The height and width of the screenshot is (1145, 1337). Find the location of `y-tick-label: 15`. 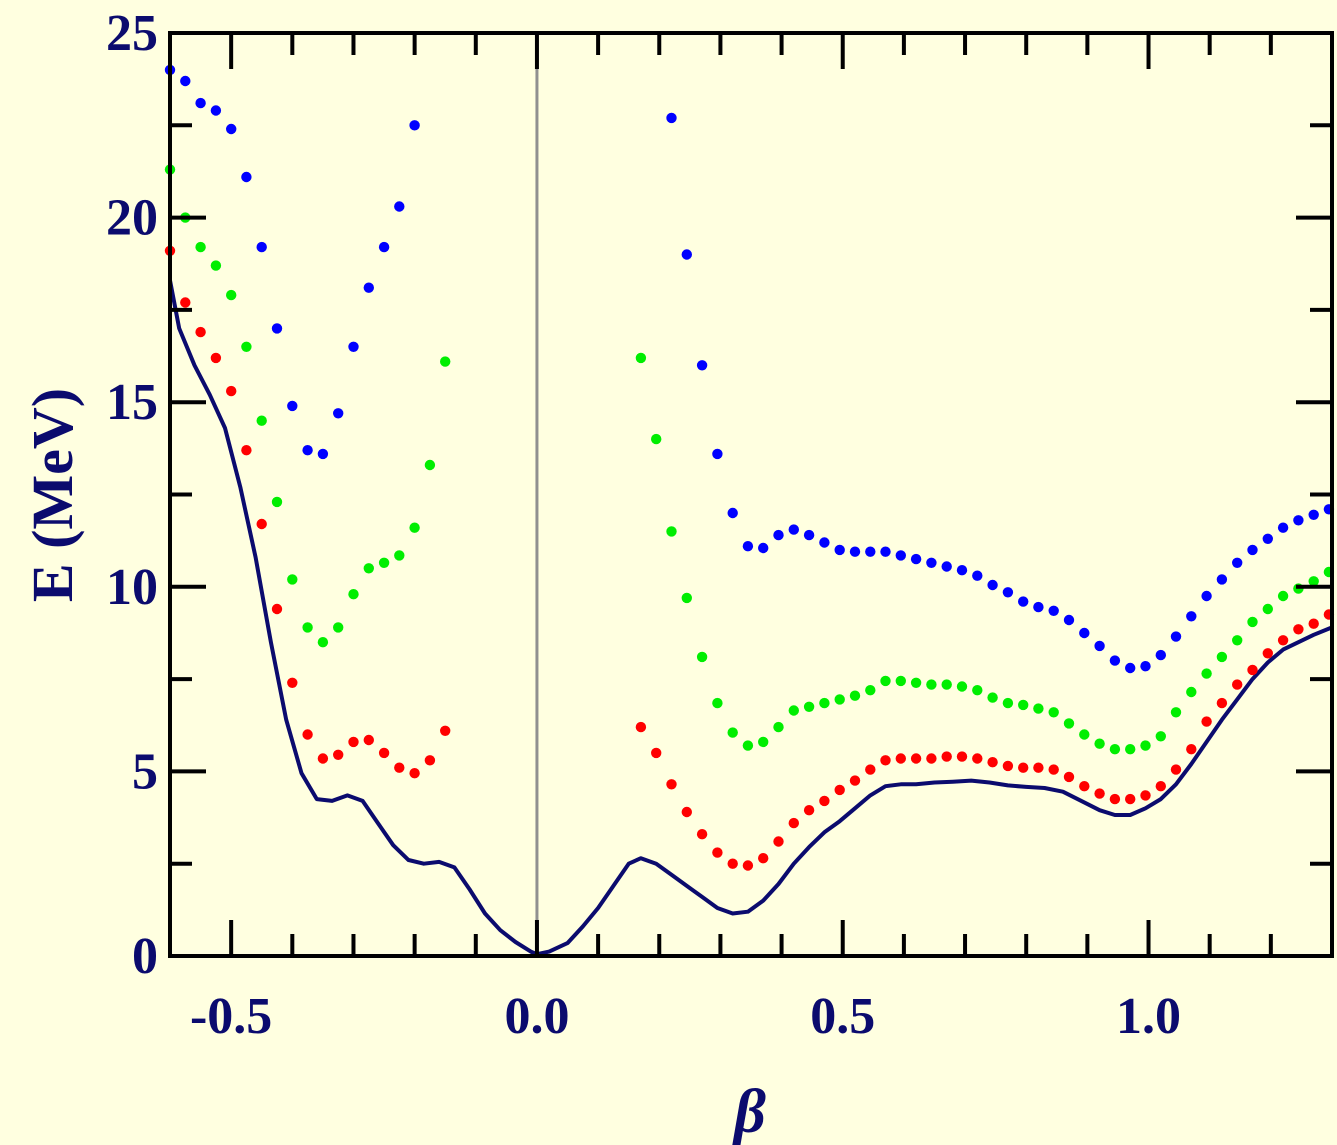

y-tick-label: 15 is located at coordinates (132, 402).